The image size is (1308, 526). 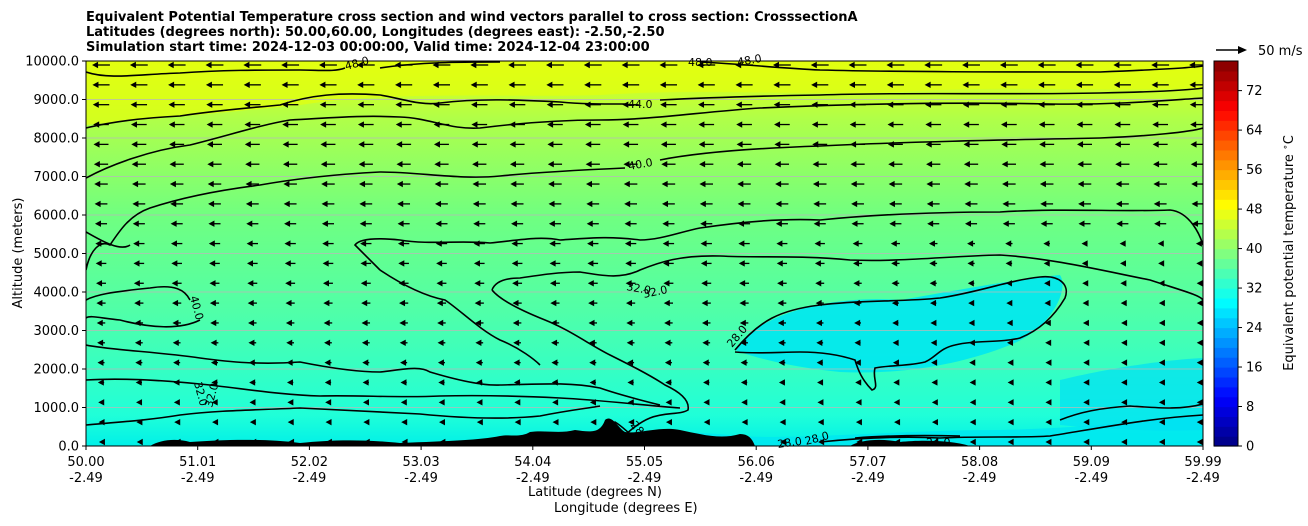 I want to click on colorbar-tick-label: 0, so click(x=1250, y=447).